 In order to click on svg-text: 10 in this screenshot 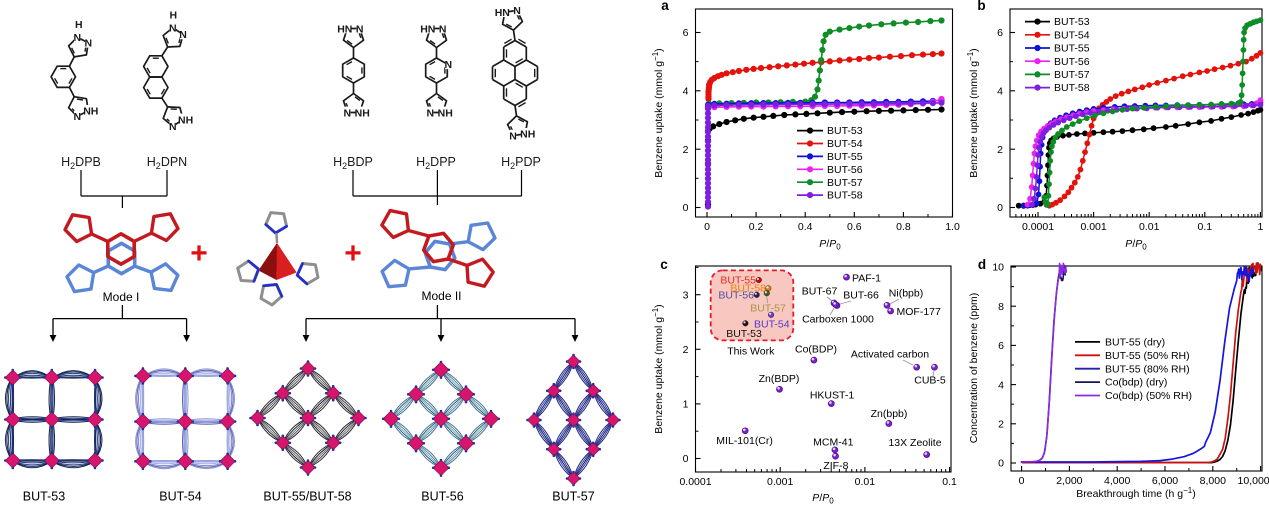, I will do `click(998, 268)`.